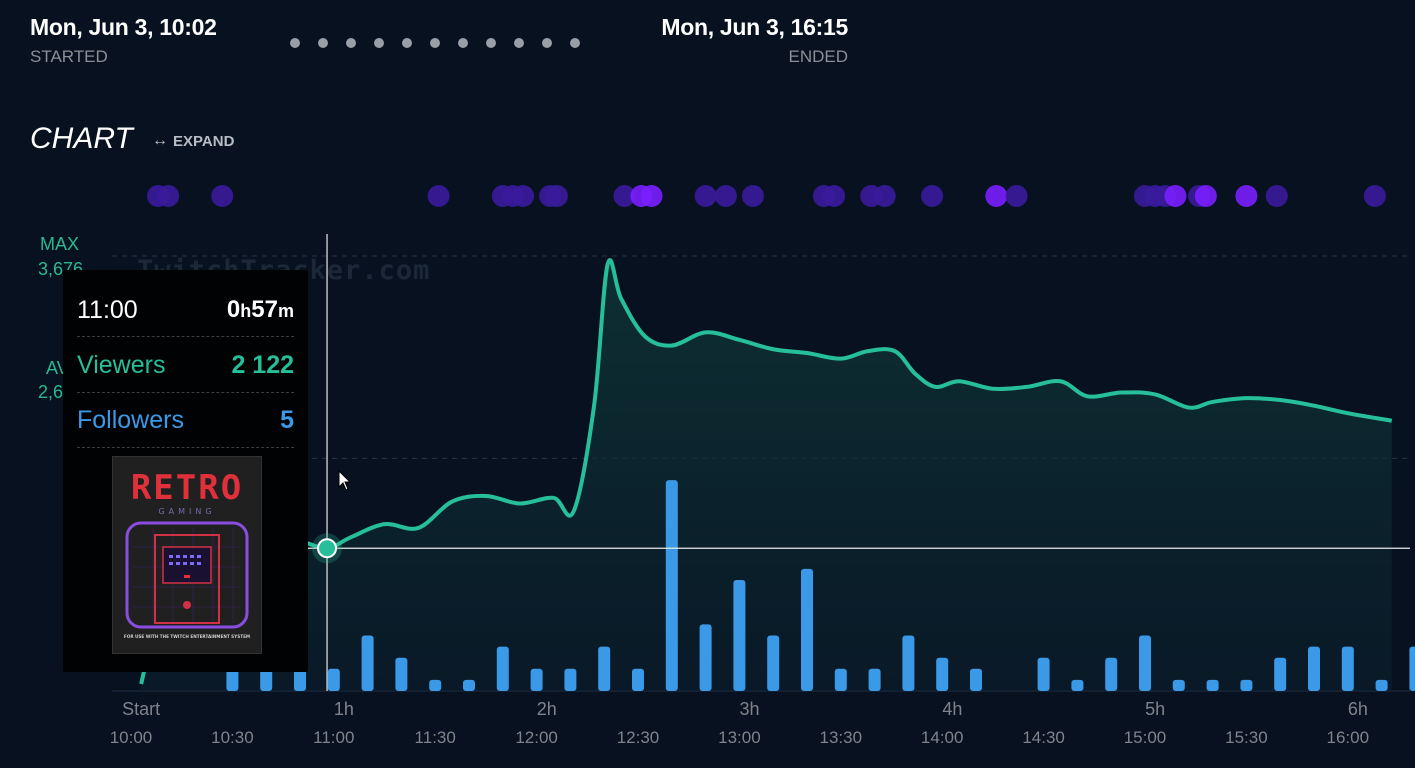 The image size is (1415, 768). What do you see at coordinates (536, 737) in the screenshot?
I see `x-tick-clock: 12:00` at bounding box center [536, 737].